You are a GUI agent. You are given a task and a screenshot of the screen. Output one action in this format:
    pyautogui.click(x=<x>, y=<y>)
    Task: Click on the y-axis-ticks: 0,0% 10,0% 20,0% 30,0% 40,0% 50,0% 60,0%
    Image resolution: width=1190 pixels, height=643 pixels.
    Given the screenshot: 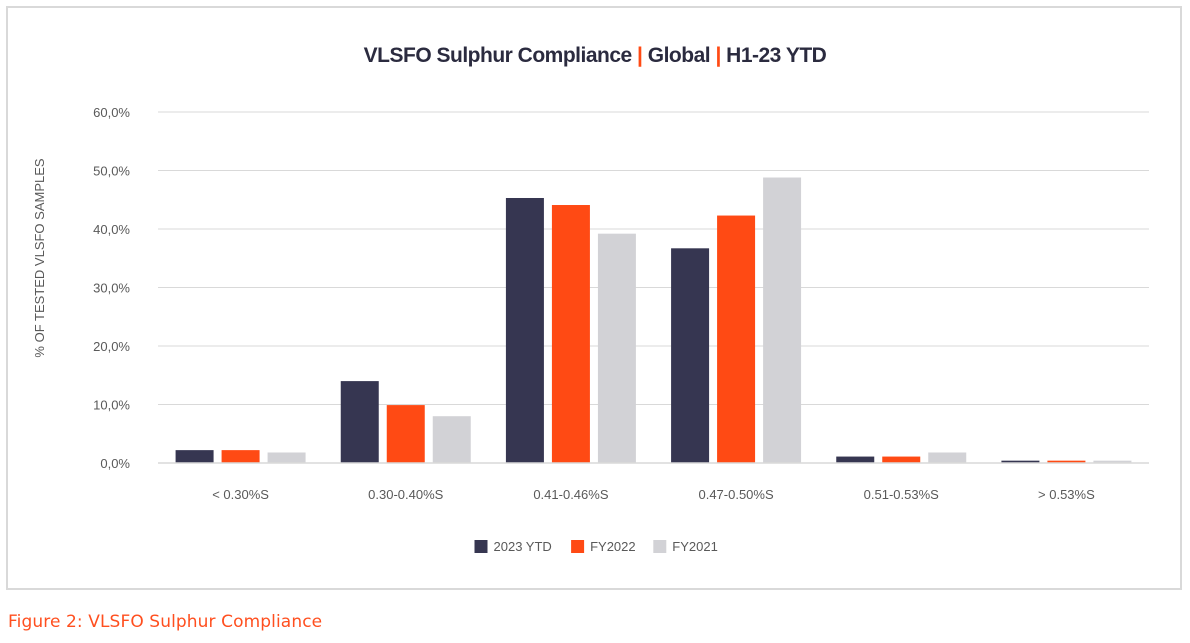 What is the action you would take?
    pyautogui.click(x=111, y=288)
    